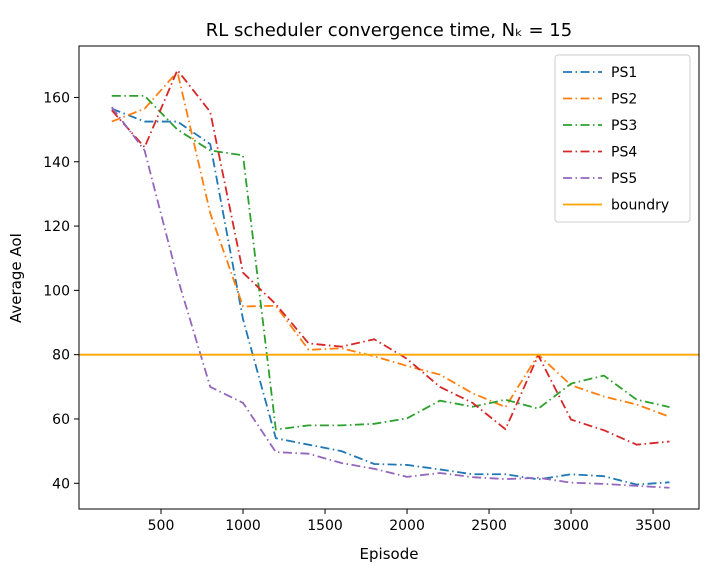  What do you see at coordinates (653, 526) in the screenshot?
I see `x-tick-label: 3500` at bounding box center [653, 526].